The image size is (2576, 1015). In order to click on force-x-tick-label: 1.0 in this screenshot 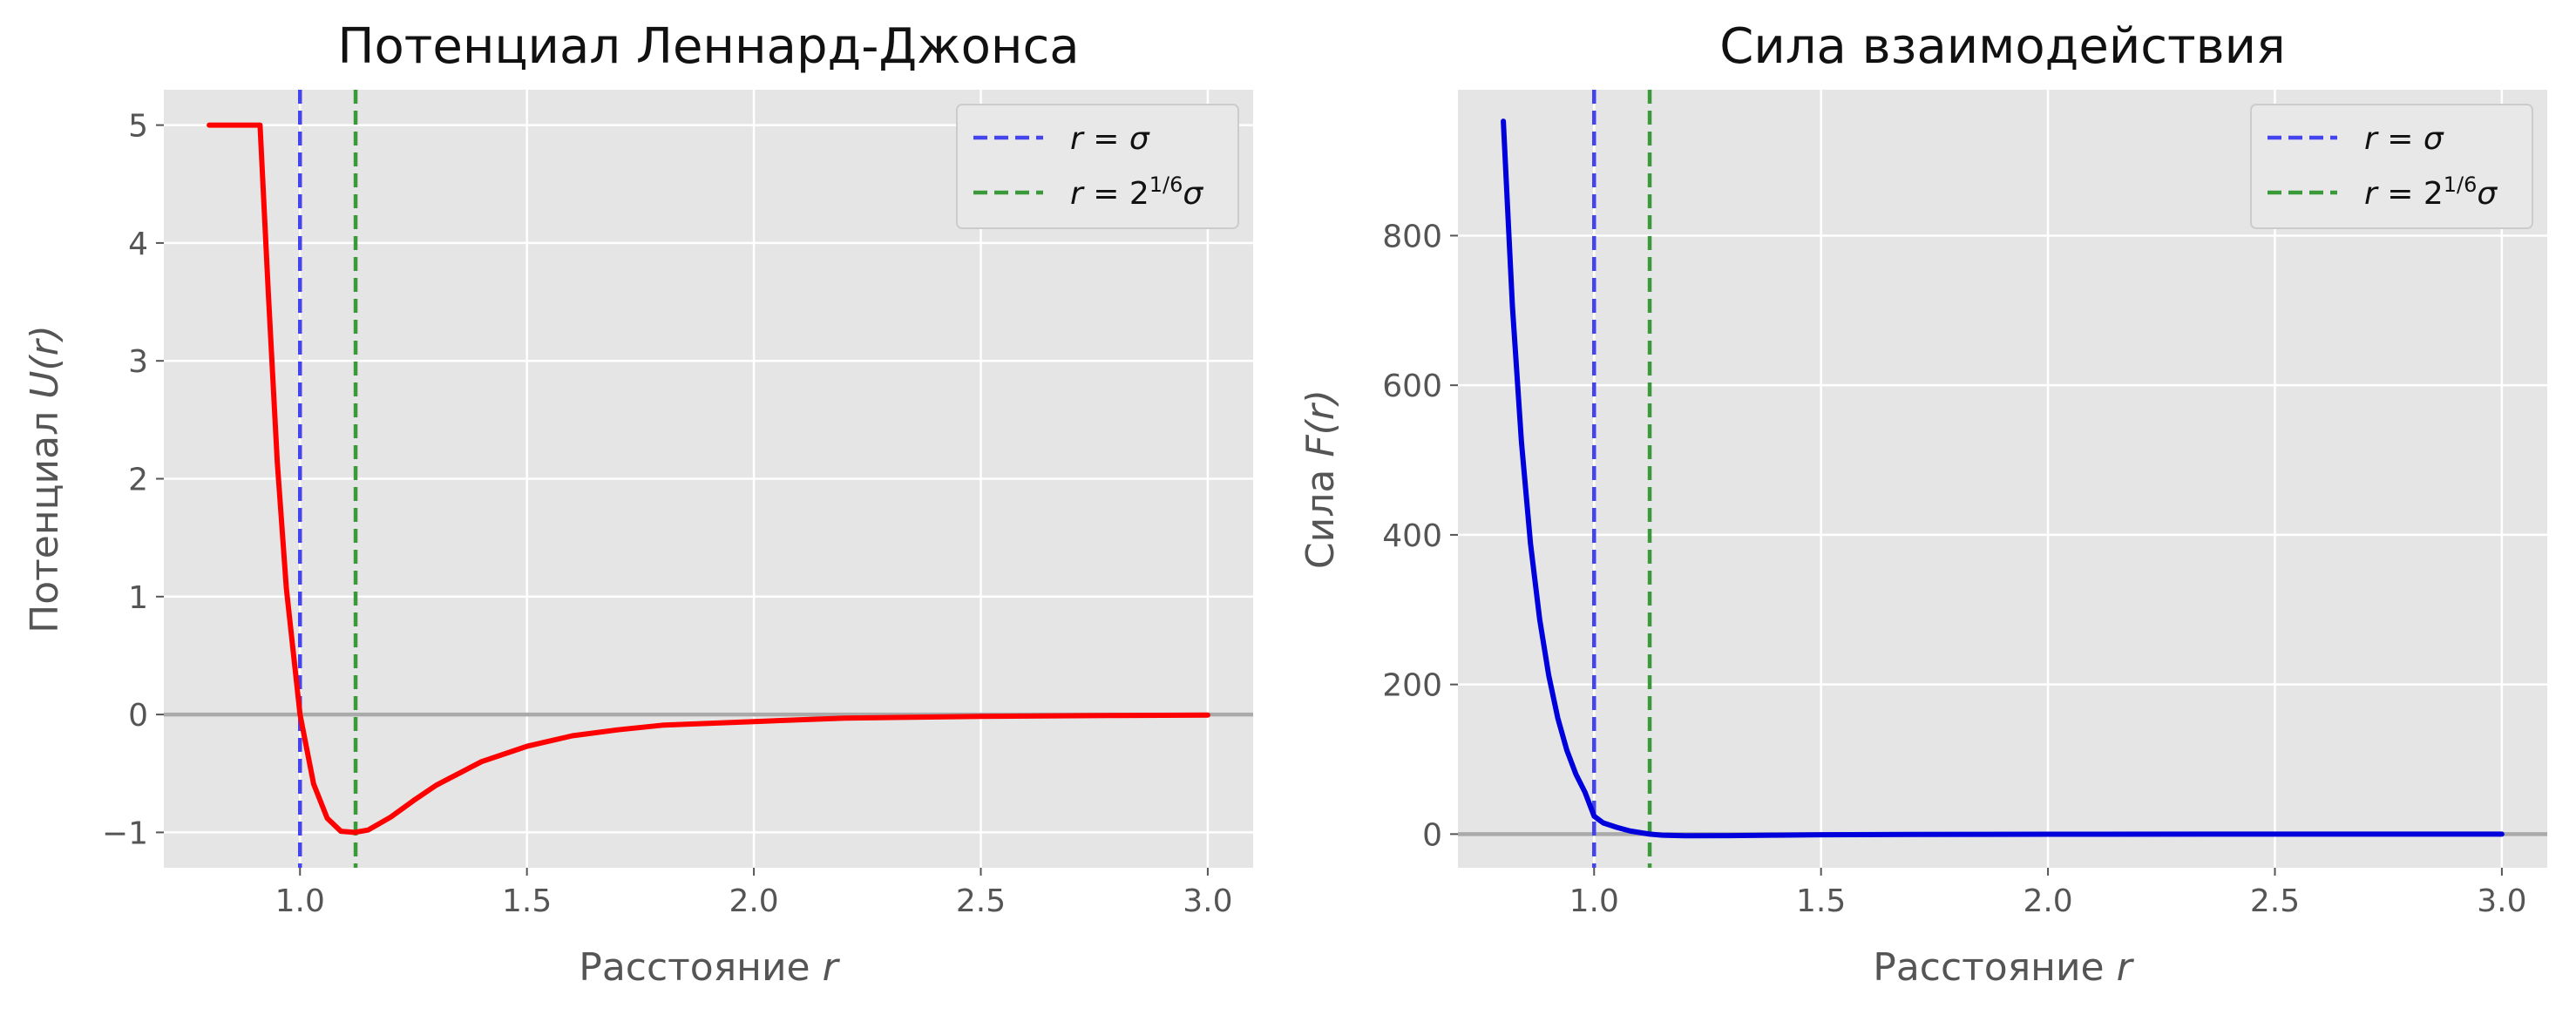, I will do `click(1594, 901)`.